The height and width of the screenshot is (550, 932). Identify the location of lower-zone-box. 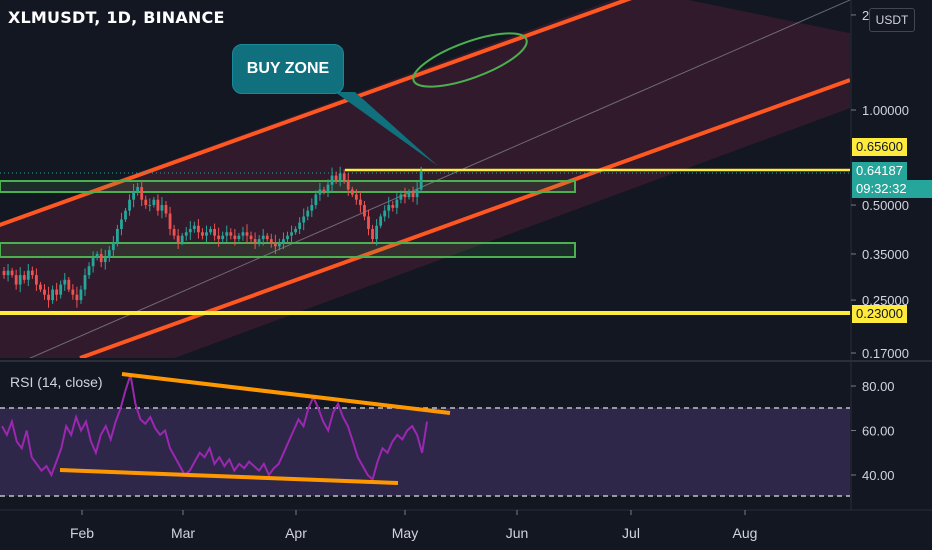
(288, 250).